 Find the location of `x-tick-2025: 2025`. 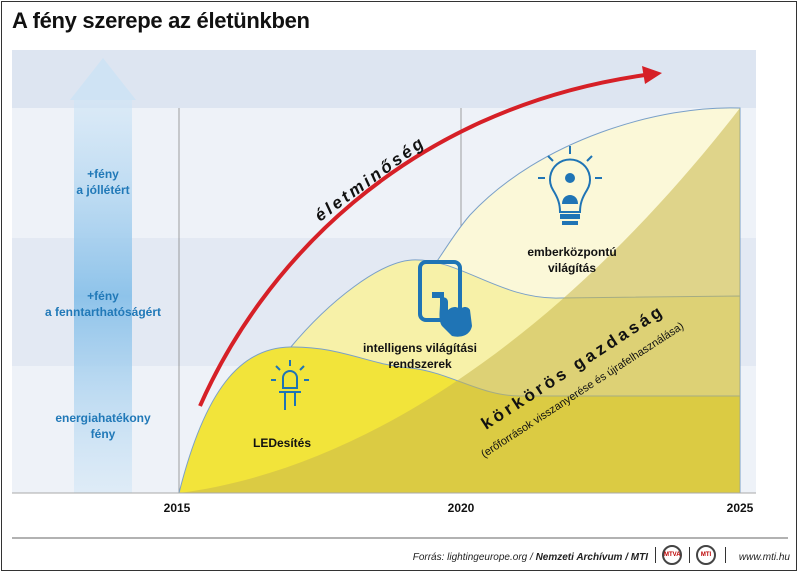

x-tick-2025: 2025 is located at coordinates (740, 508).